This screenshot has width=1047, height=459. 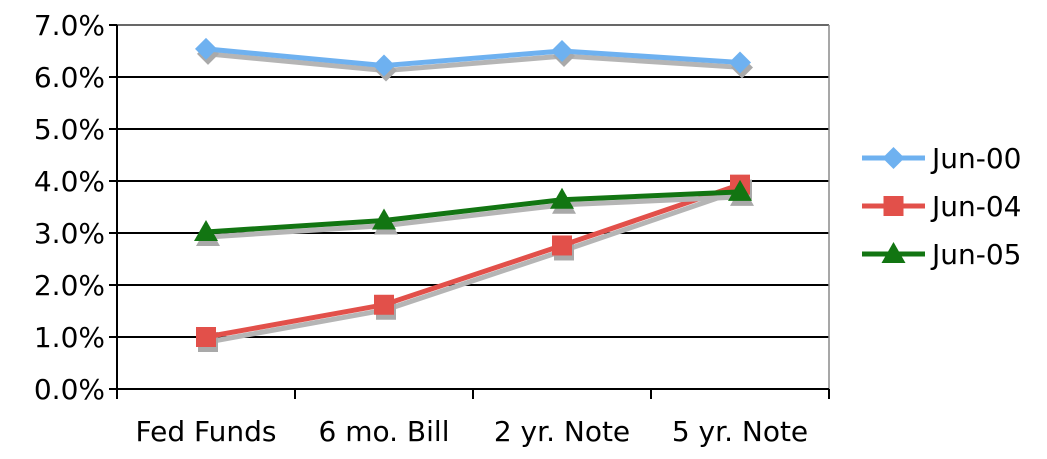 What do you see at coordinates (975, 254) in the screenshot?
I see `legend-label: Jun-05` at bounding box center [975, 254].